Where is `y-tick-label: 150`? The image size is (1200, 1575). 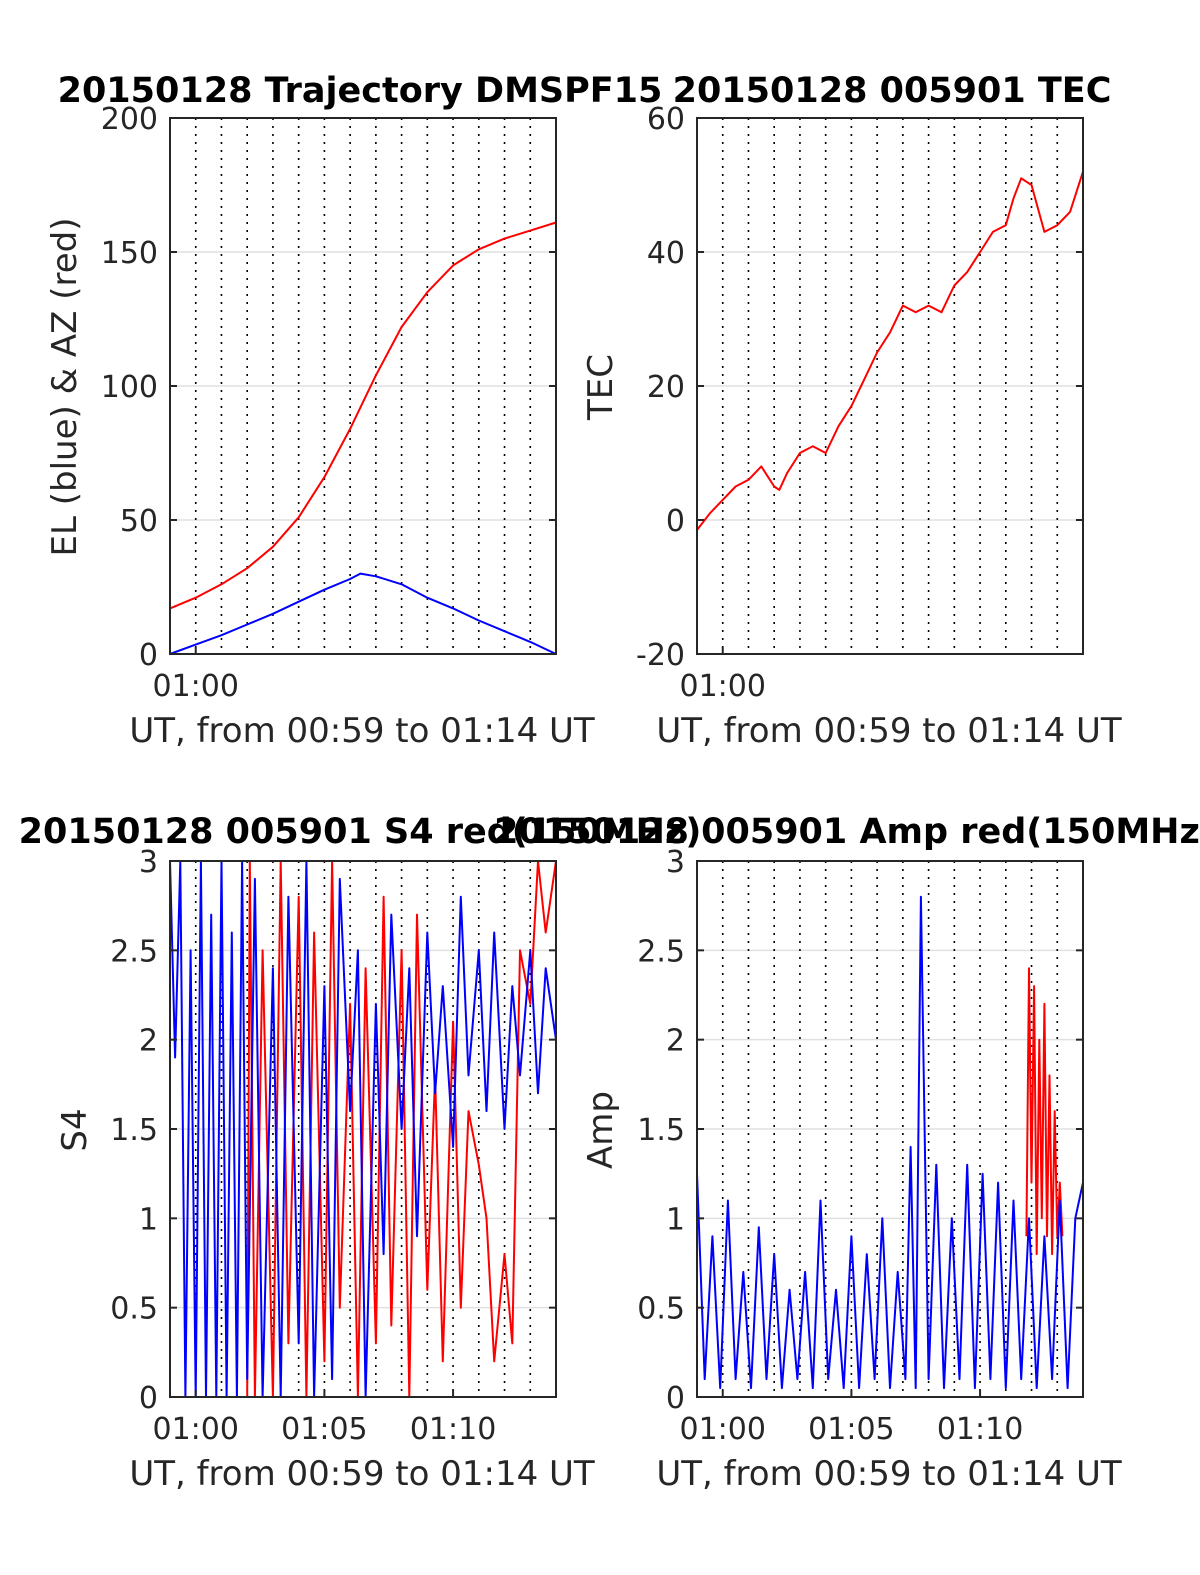
y-tick-label: 150 is located at coordinates (129, 253).